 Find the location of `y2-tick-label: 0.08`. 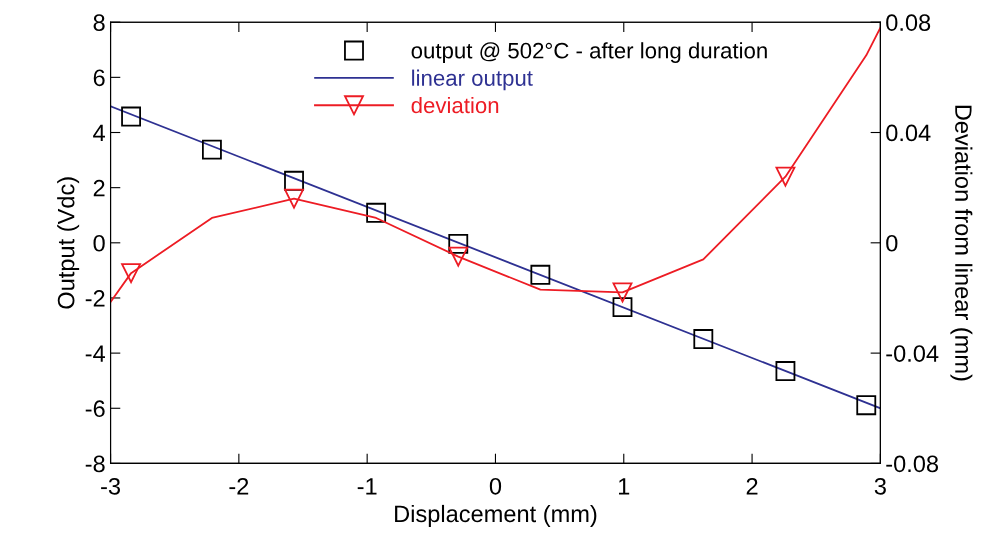

y2-tick-label: 0.08 is located at coordinates (908, 22).